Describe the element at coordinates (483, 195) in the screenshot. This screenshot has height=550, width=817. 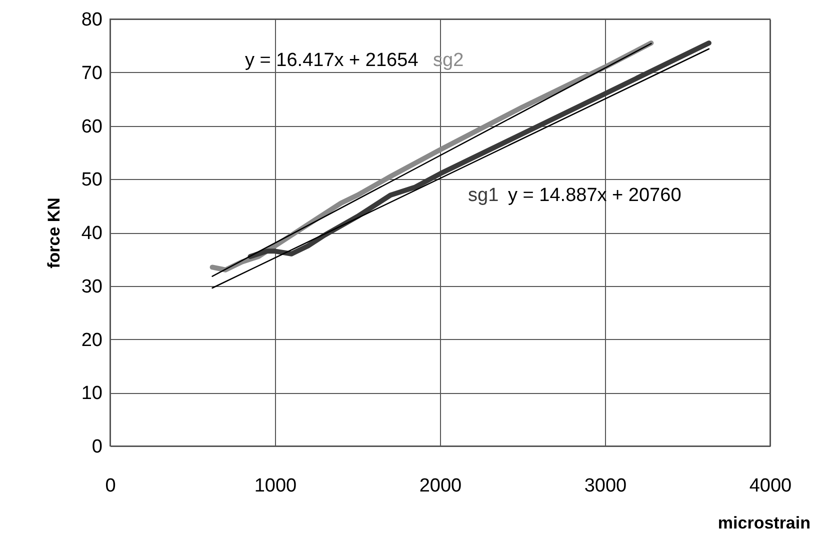
I see `series-label: sg1` at that location.